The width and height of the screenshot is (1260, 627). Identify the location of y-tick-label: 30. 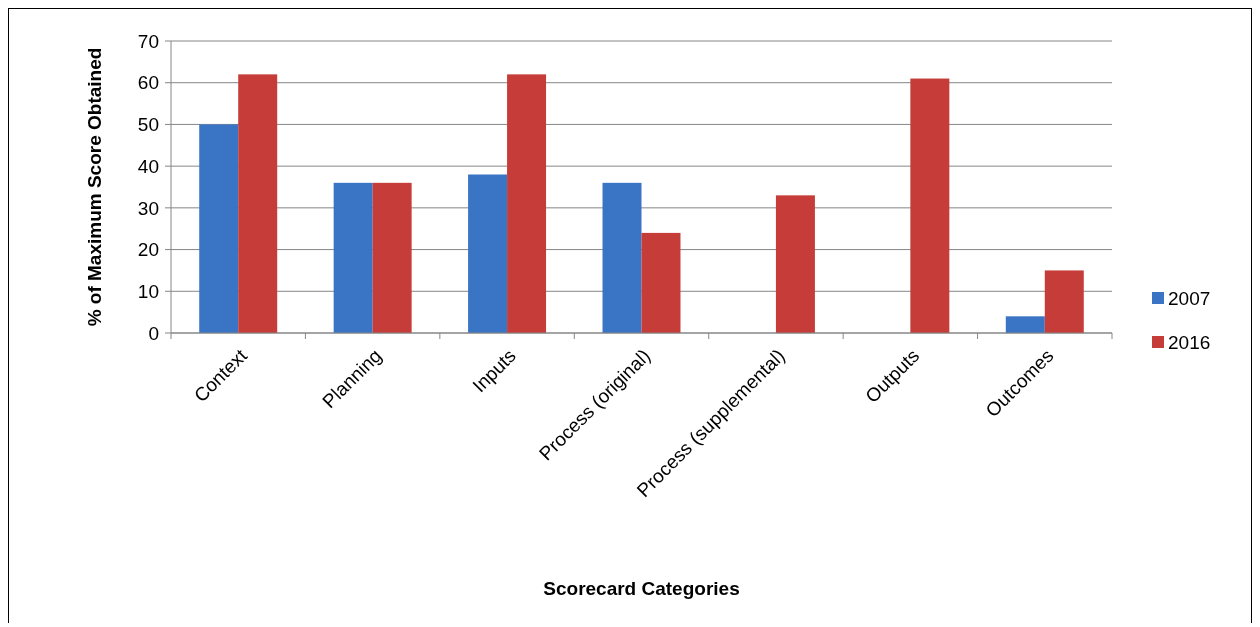
(148, 208).